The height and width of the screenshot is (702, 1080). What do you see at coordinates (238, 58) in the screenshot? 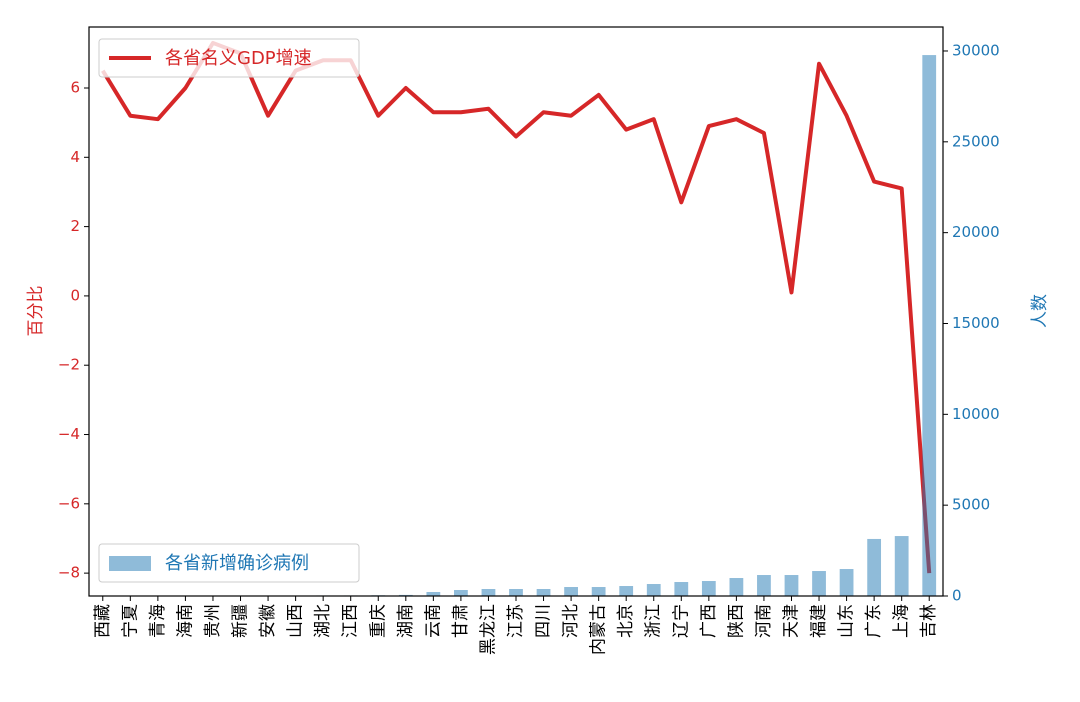
I see `legend-label: 各省名义GDP增速` at bounding box center [238, 58].